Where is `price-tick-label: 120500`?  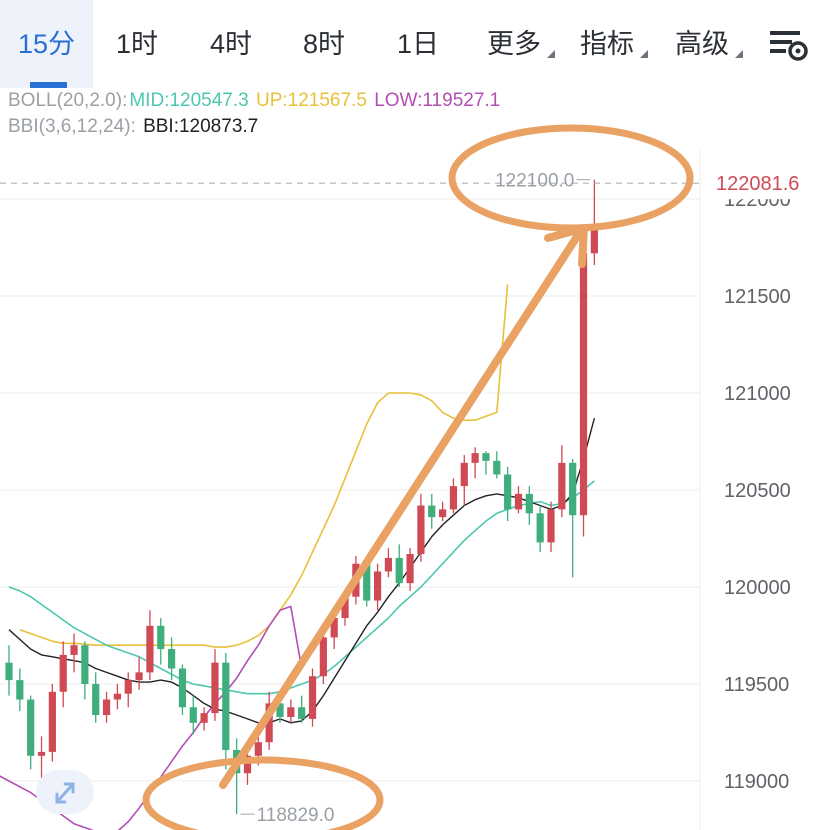 price-tick-label: 120500 is located at coordinates (757, 491).